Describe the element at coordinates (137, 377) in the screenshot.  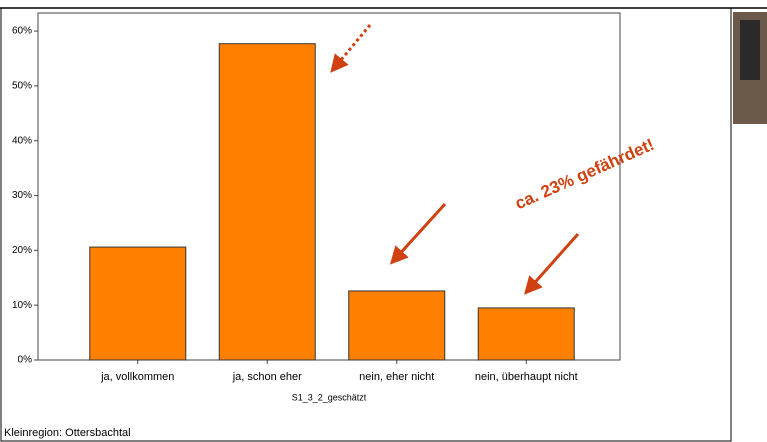
I see `x-tick-label: ja, vollkommen` at that location.